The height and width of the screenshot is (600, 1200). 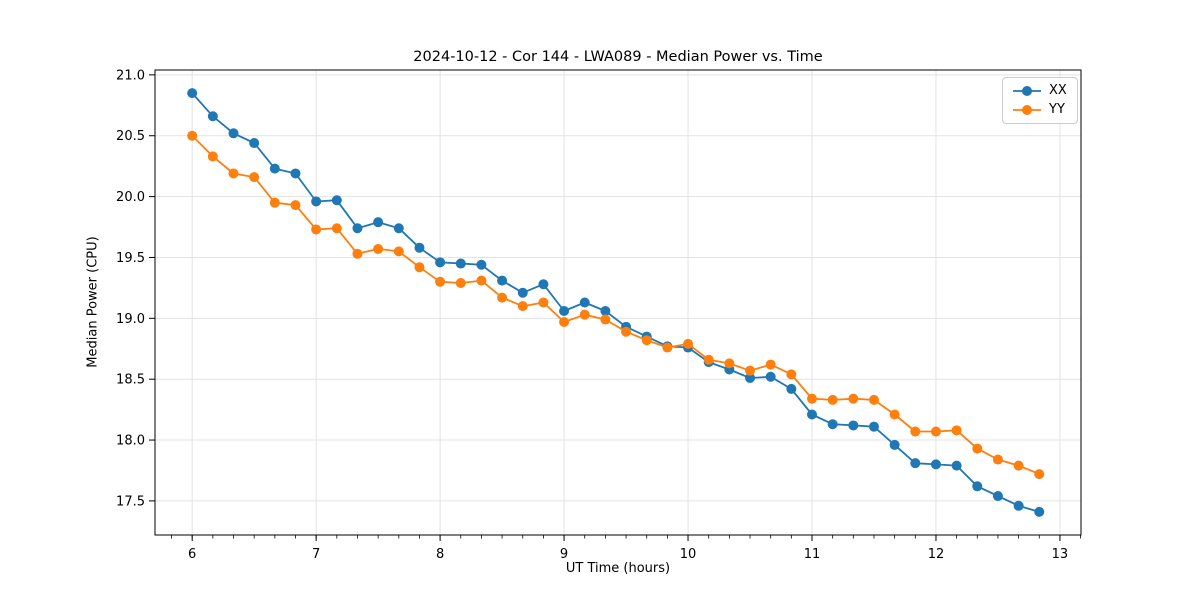 What do you see at coordinates (130, 380) in the screenshot?
I see `y-tick-label: 18.5` at bounding box center [130, 380].